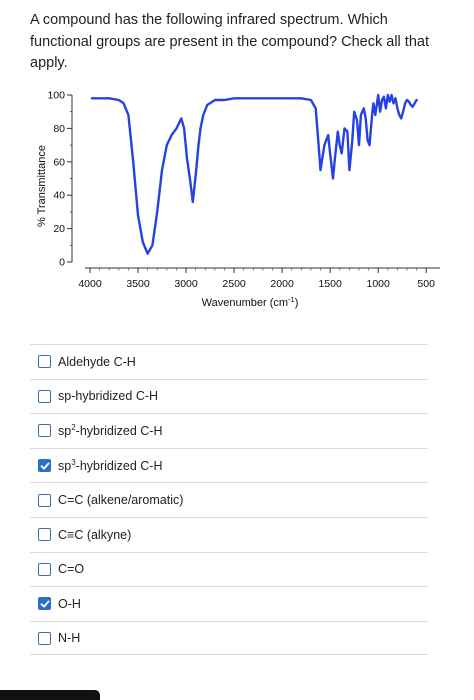 Image resolution: width=474 pixels, height=700 pixels. Describe the element at coordinates (186, 284) in the screenshot. I see `x-tick-label: 3000` at that location.